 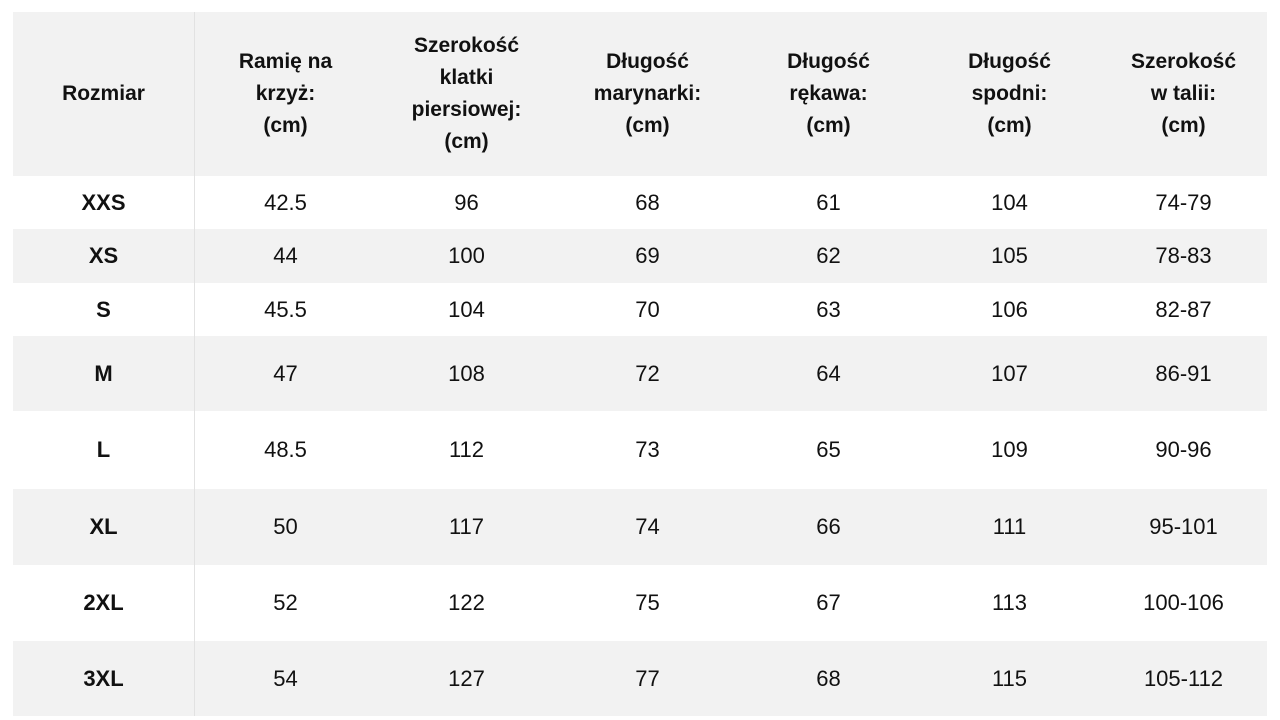 I want to click on value-cell: 72, so click(x=647, y=373).